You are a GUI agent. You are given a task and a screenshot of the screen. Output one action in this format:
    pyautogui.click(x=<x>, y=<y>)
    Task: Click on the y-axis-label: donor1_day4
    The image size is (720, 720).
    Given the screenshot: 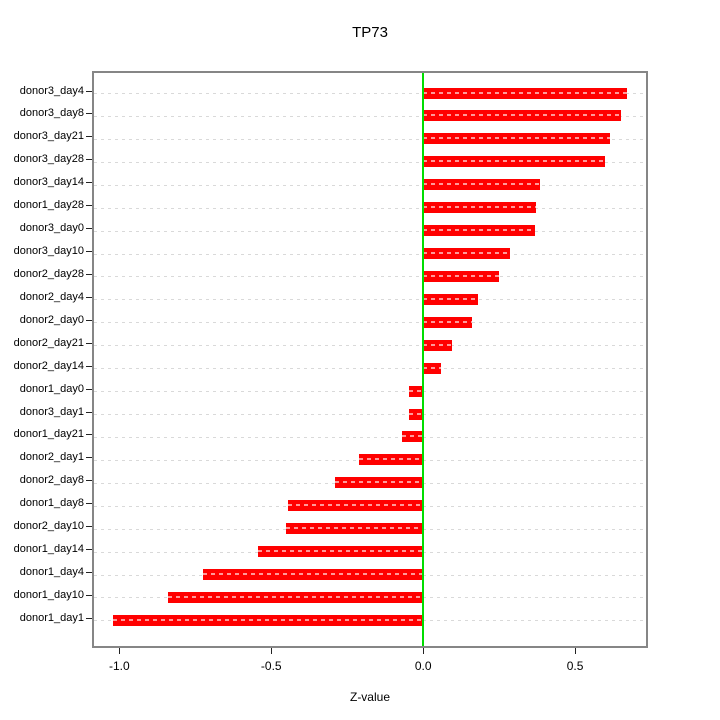 What is the action you would take?
    pyautogui.click(x=51, y=572)
    